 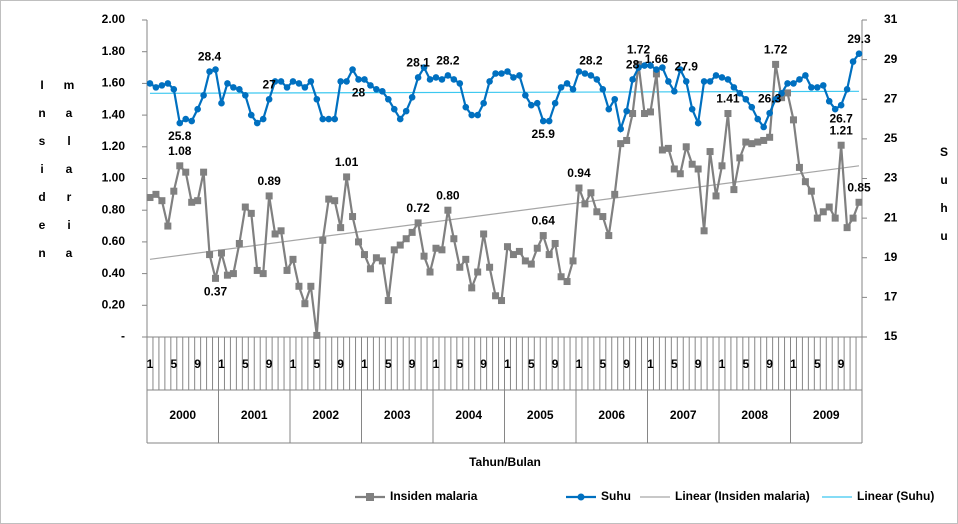 I want to click on data-label: 26.7, so click(x=841, y=118).